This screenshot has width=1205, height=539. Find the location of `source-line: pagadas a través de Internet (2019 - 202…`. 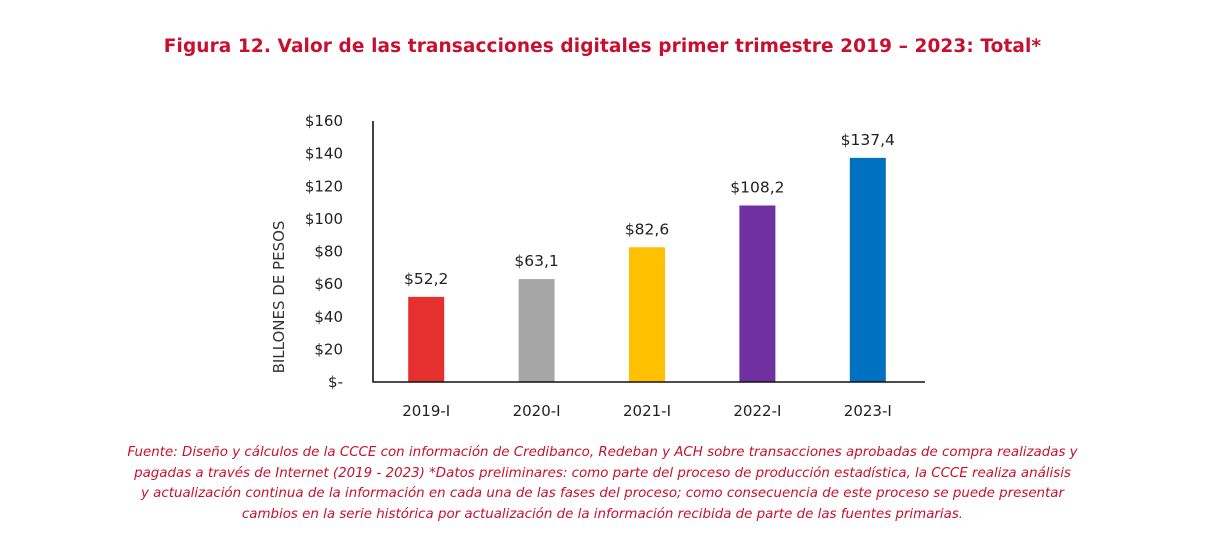

source-line: pagadas a través de Internet (2019 - 202… is located at coordinates (602, 473).